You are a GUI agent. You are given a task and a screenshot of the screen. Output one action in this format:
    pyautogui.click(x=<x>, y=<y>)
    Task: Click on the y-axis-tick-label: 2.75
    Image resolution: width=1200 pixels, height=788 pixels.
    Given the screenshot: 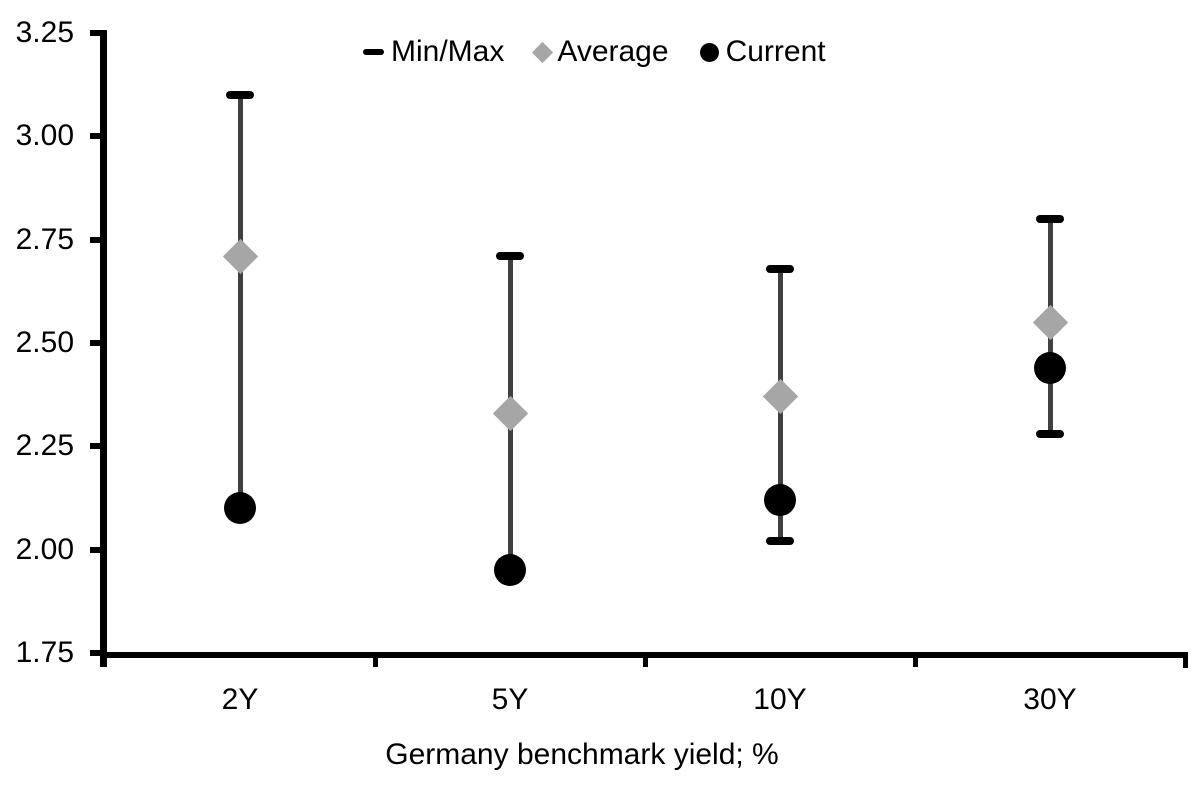 What is the action you would take?
    pyautogui.click(x=44, y=239)
    